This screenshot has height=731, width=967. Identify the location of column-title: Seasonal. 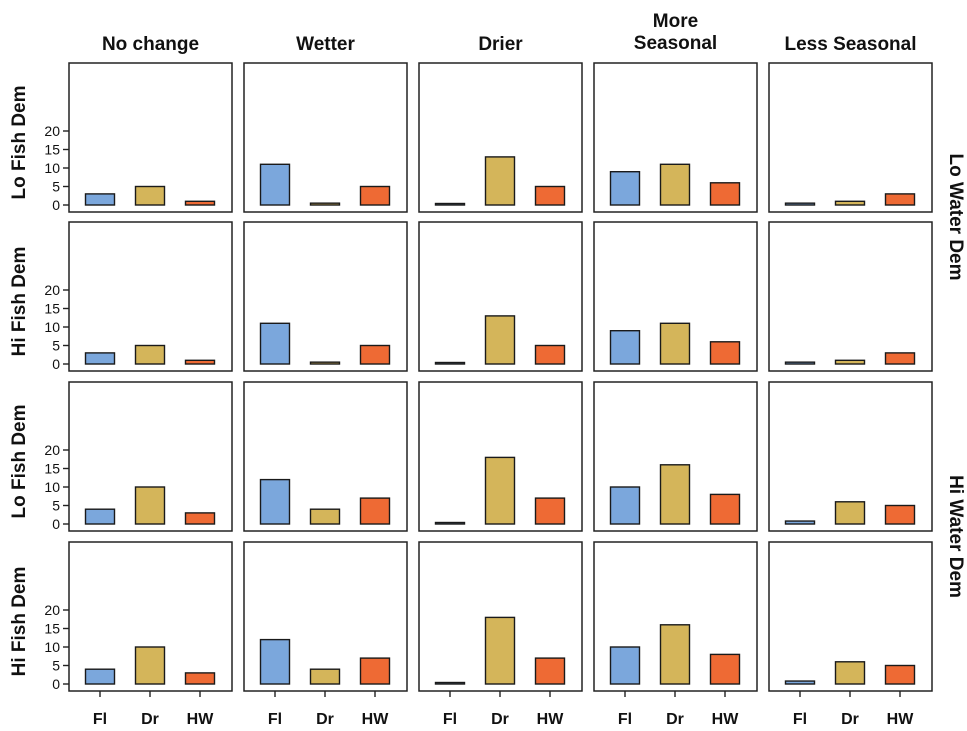
(675, 43).